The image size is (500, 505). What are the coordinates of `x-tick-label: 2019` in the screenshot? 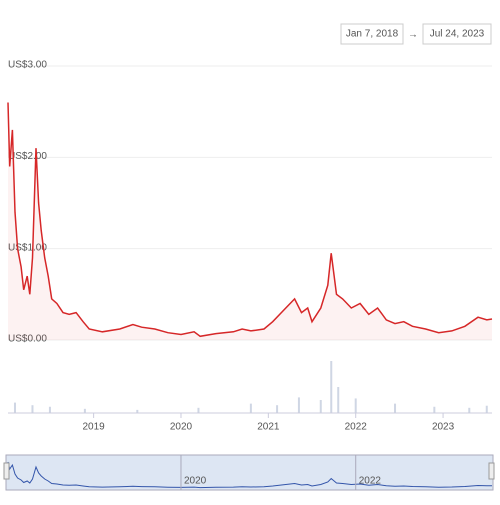 It's located at (93, 427).